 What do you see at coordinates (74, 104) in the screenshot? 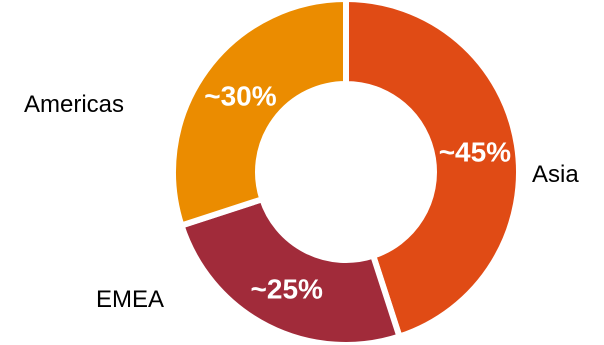
I see `category-label-americas: Americas` at bounding box center [74, 104].